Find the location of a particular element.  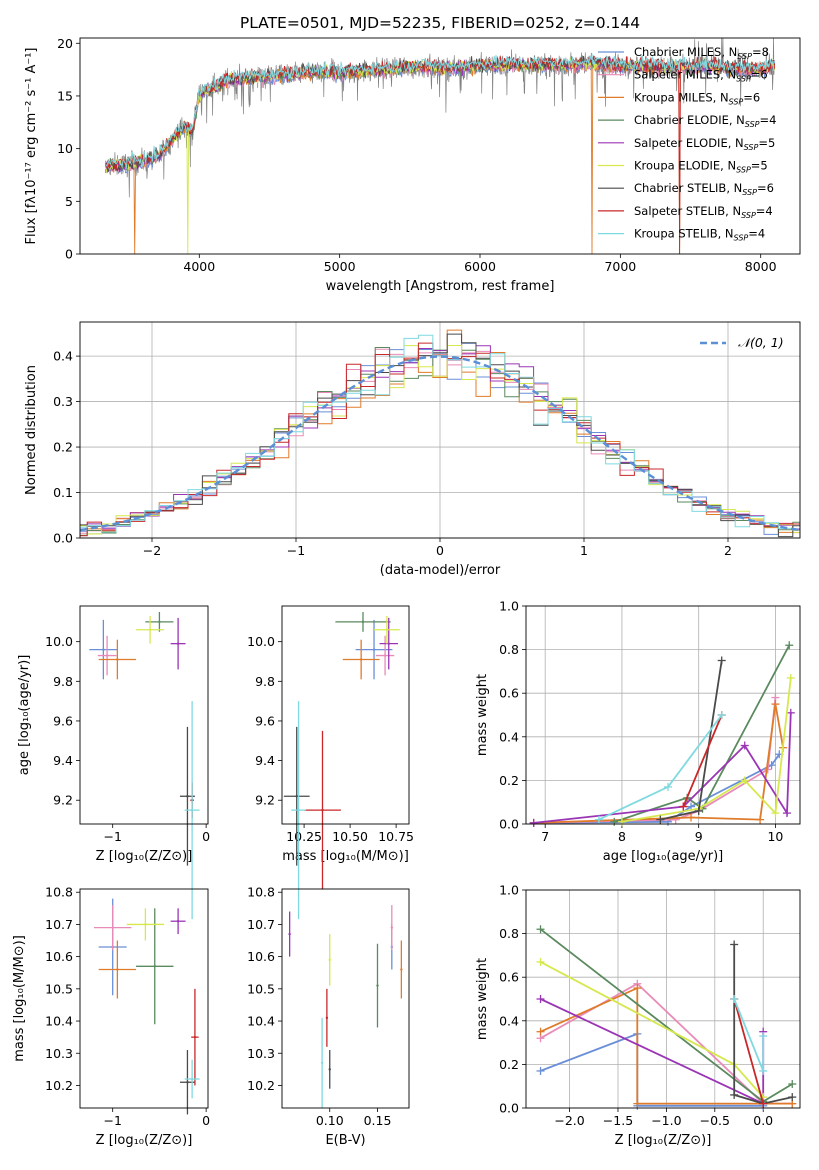

x-axis-label: E(B-V) is located at coordinates (345, 1140).